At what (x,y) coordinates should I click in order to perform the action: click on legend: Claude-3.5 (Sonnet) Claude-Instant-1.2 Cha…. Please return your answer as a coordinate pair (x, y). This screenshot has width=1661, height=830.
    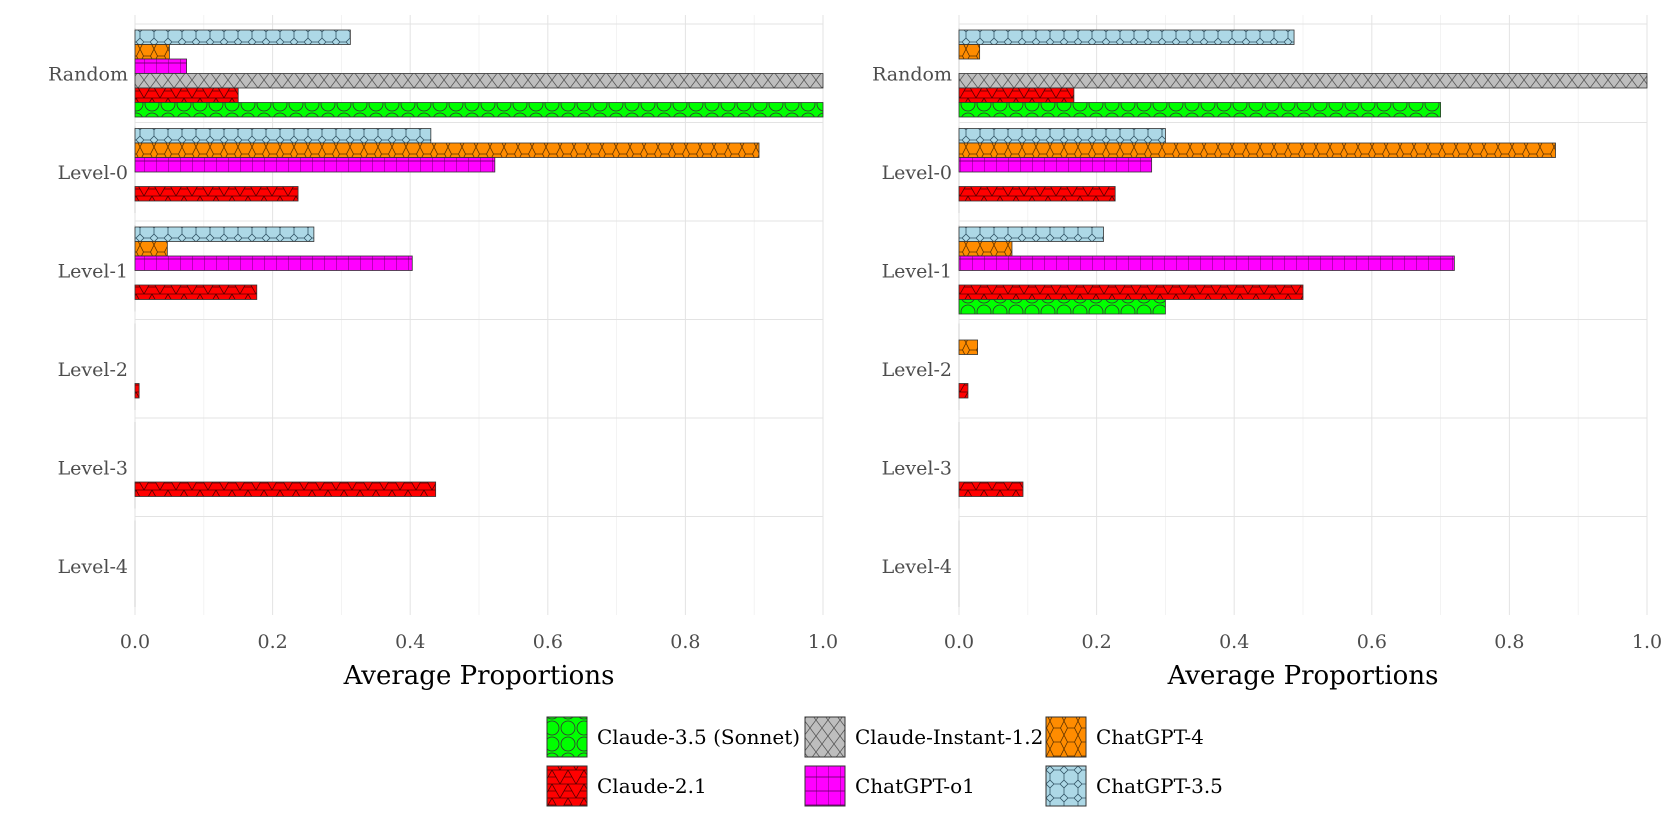
    Looking at the image, I should click on (884, 761).